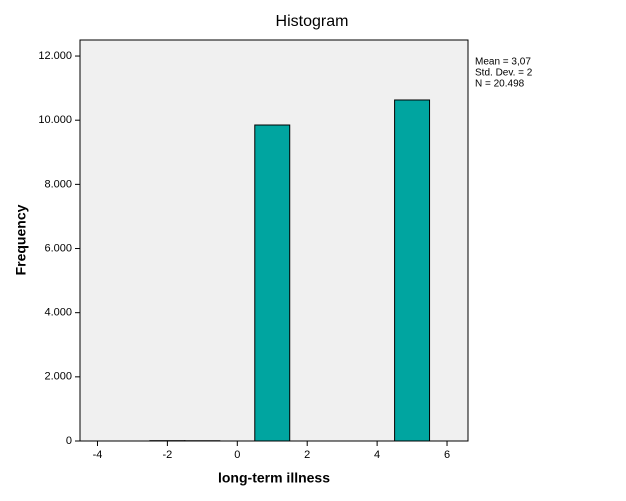  I want to click on y-tick-label: 12.000, so click(55, 56).